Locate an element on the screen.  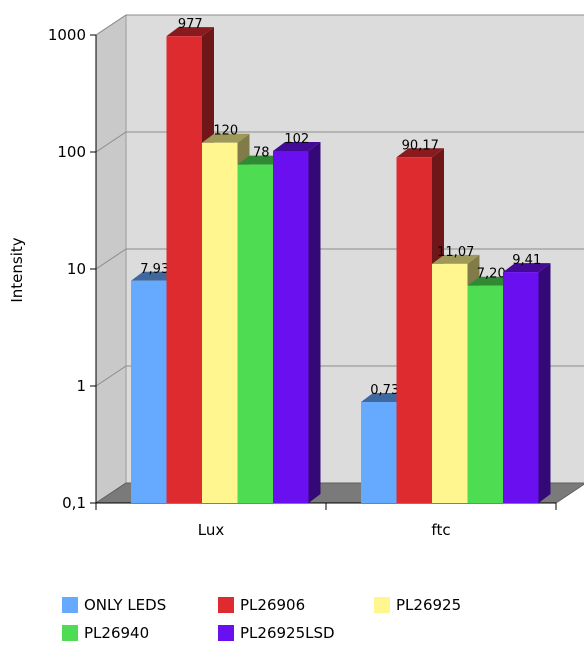
y-tick-label: 1 is located at coordinates (81, 386).